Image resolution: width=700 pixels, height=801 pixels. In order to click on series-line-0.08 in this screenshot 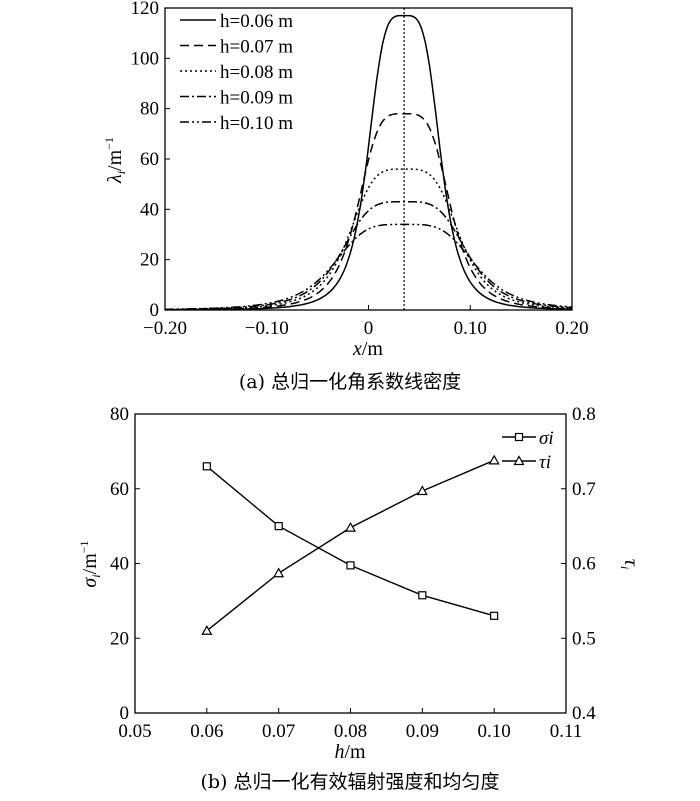, I will do `click(369, 239)`.